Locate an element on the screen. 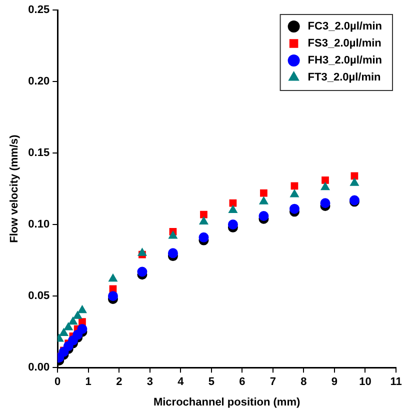  x-tick-label: 5 is located at coordinates (211, 382).